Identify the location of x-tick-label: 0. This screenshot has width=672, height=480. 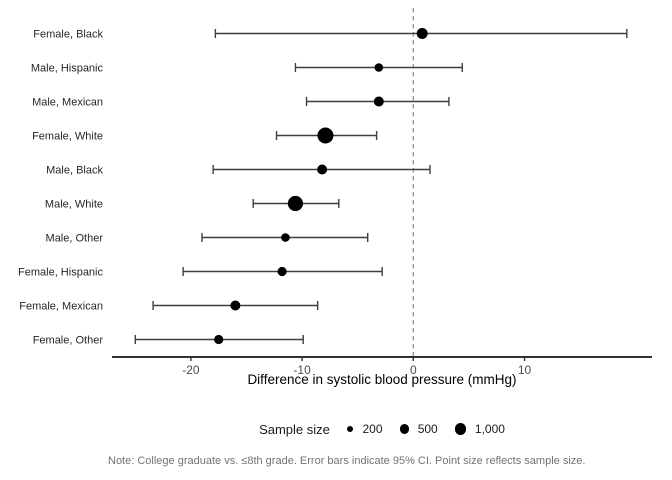
(413, 370).